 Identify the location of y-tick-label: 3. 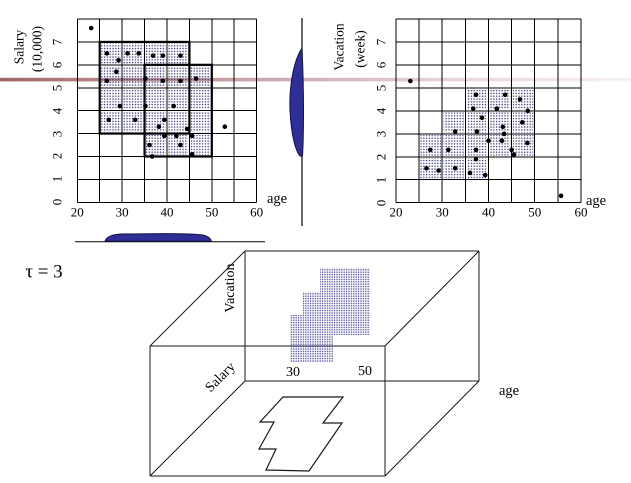
(381, 134).